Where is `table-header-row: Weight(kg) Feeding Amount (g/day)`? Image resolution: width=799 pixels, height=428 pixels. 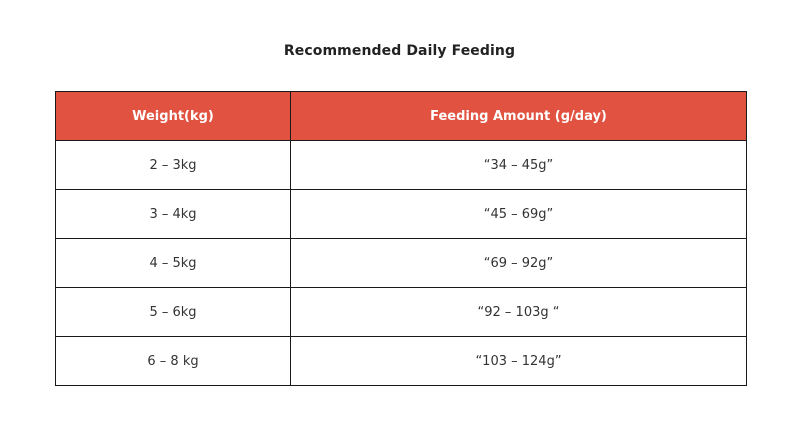 table-header-row: Weight(kg) Feeding Amount (g/day) is located at coordinates (401, 116).